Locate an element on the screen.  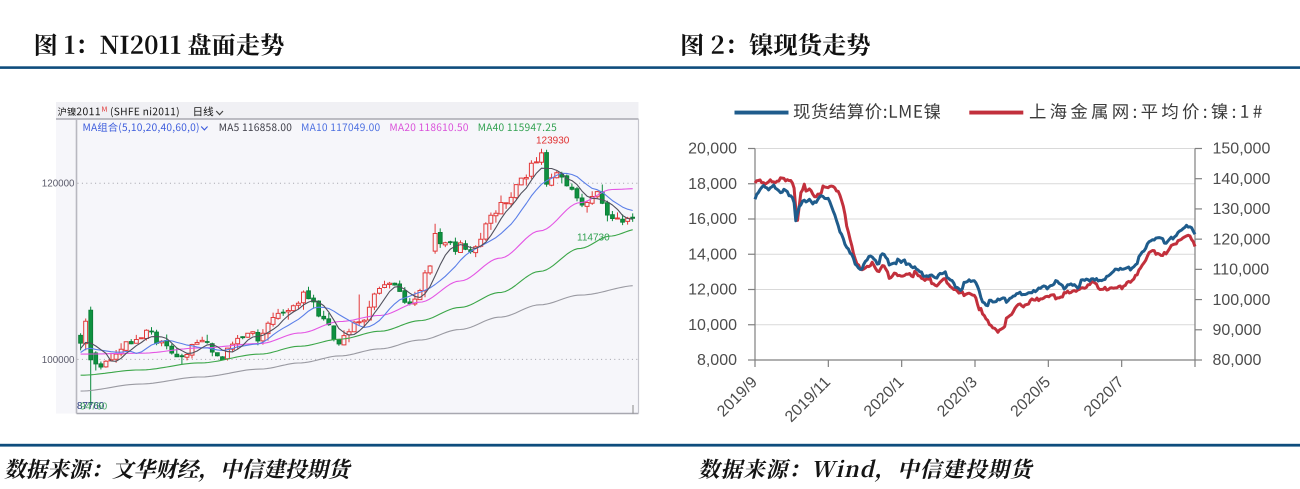
svg-text: 140,000 is located at coordinates (1242, 179).